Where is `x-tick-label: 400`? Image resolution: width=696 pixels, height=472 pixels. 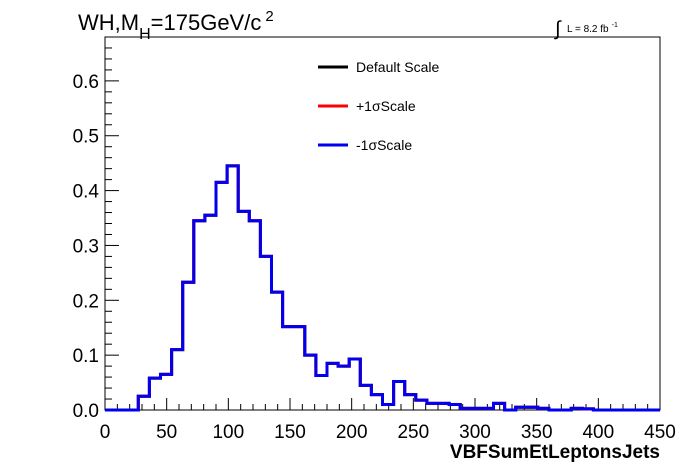 x-tick-label: 400 is located at coordinates (598, 432).